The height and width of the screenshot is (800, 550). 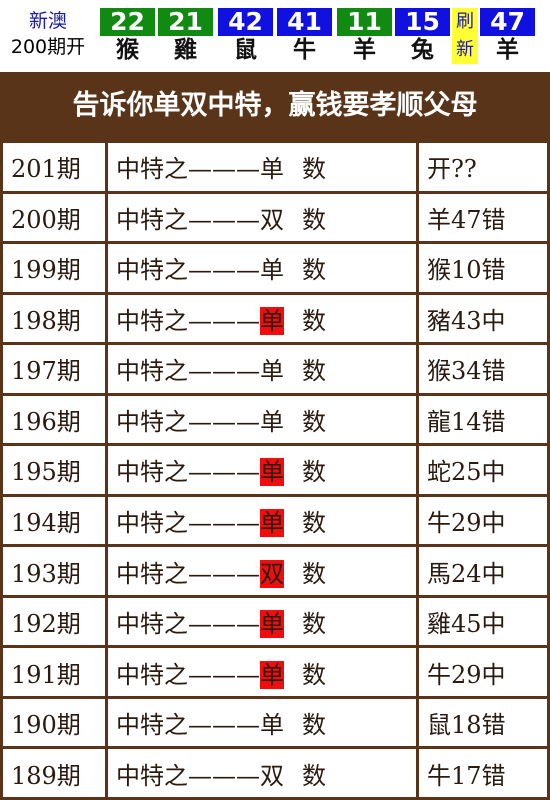 I want to click on period: 200期, so click(x=54, y=217).